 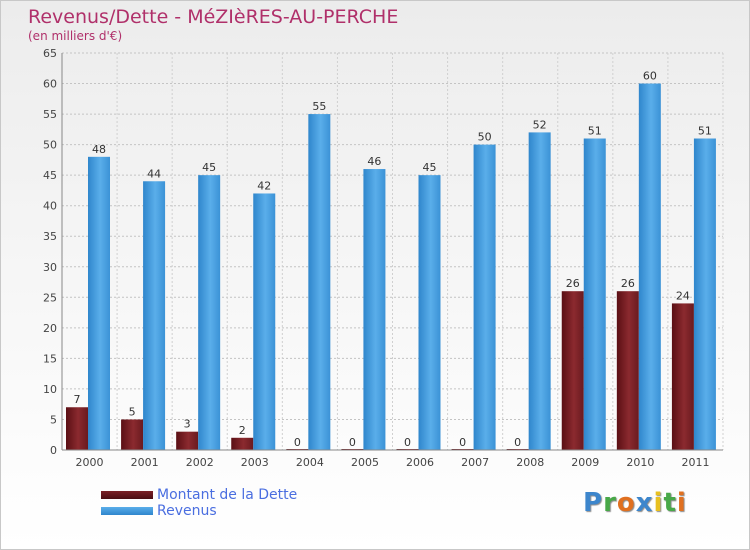 What do you see at coordinates (420, 462) in the screenshot?
I see `x-tick-label: 2006` at bounding box center [420, 462].